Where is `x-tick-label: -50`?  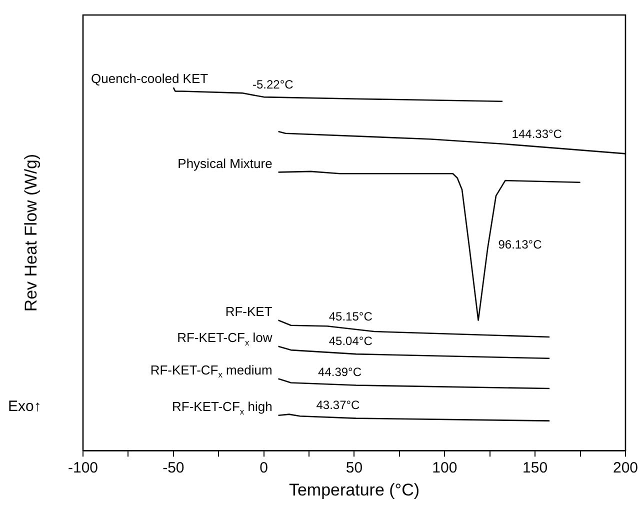
x-tick-label: -50 is located at coordinates (173, 468).